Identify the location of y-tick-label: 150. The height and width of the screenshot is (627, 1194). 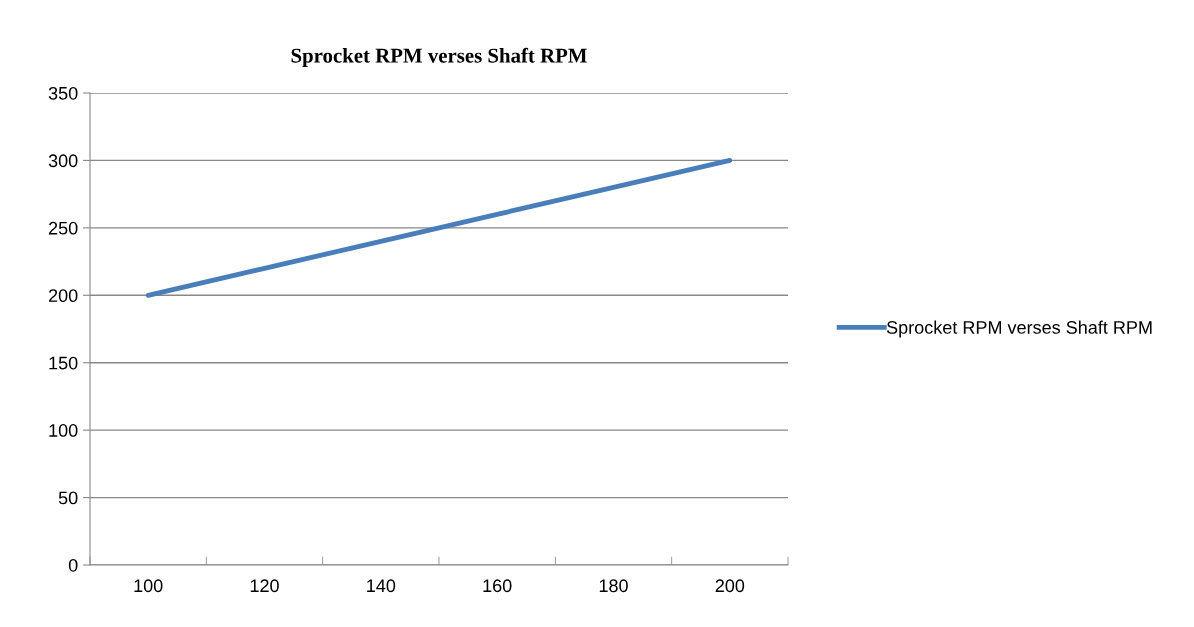
(63, 363).